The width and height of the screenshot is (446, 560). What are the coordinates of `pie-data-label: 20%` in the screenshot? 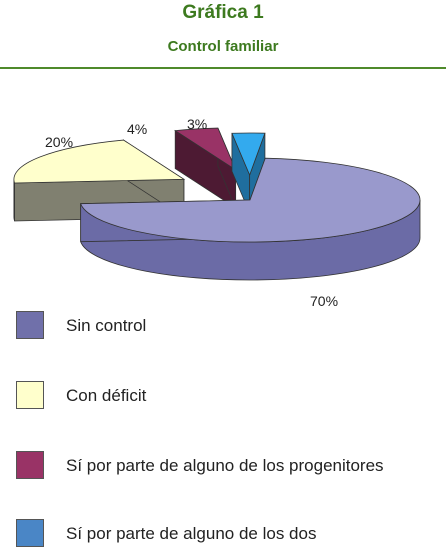 It's located at (59, 142).